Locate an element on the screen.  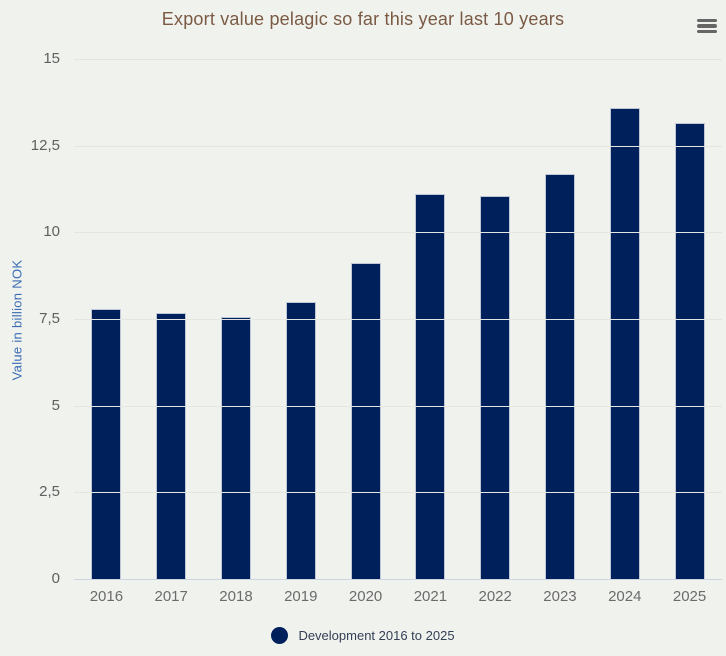
bar-2022 is located at coordinates (495, 387).